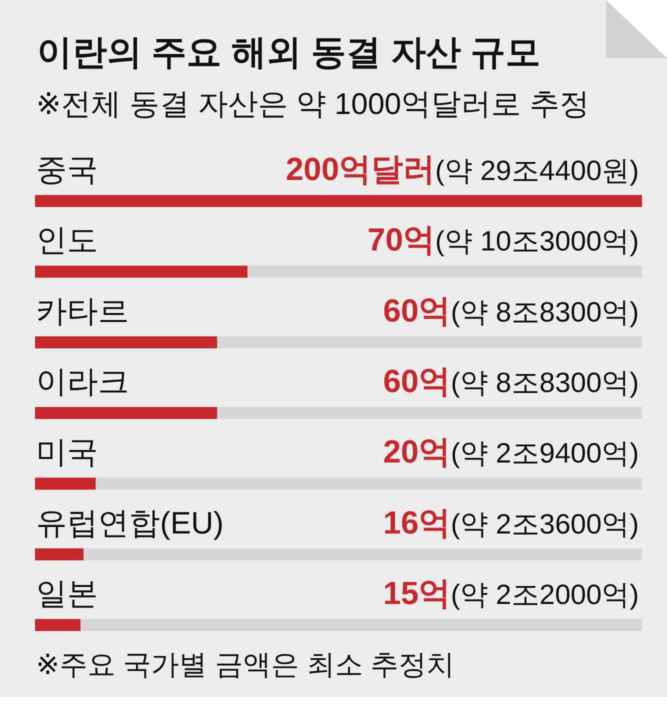 The height and width of the screenshot is (720, 667). What do you see at coordinates (289, 52) in the screenshot?
I see `title: 이란의 주요 해외 동결 자산 규모` at bounding box center [289, 52].